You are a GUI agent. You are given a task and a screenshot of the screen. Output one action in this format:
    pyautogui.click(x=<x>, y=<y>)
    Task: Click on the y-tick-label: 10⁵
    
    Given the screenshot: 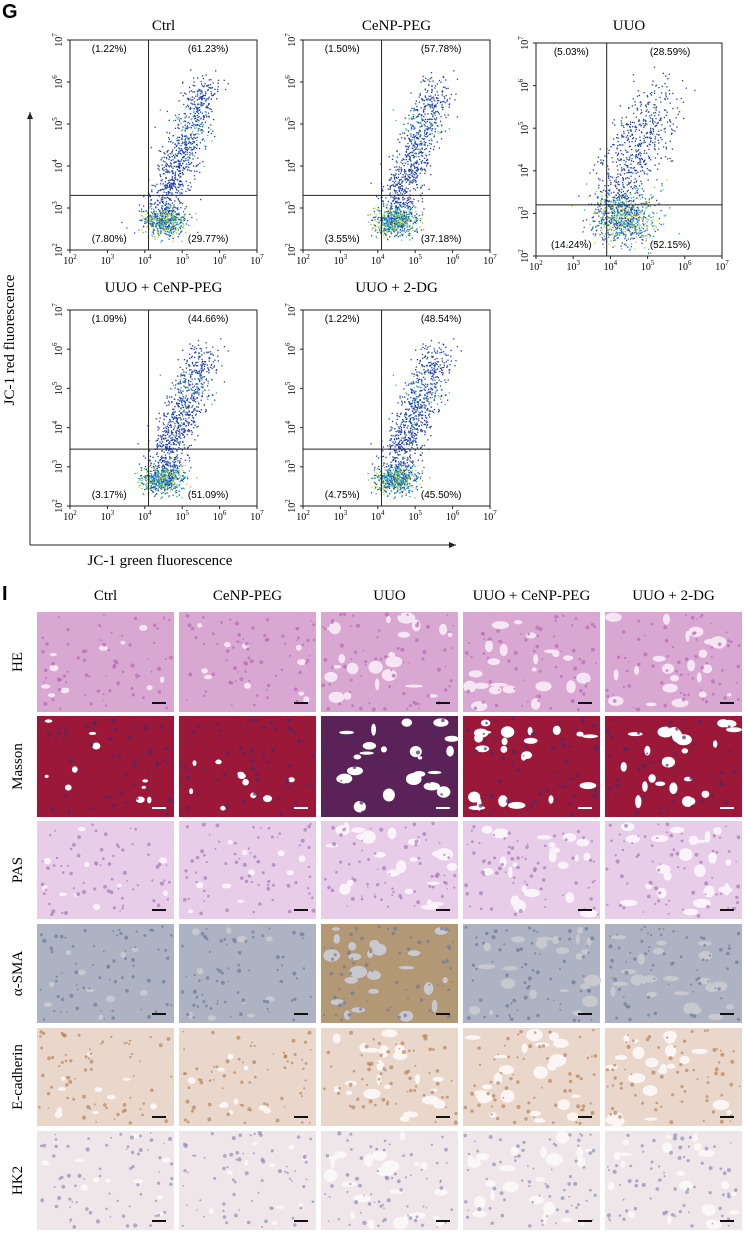 What is the action you would take?
    pyautogui.click(x=58, y=124)
    